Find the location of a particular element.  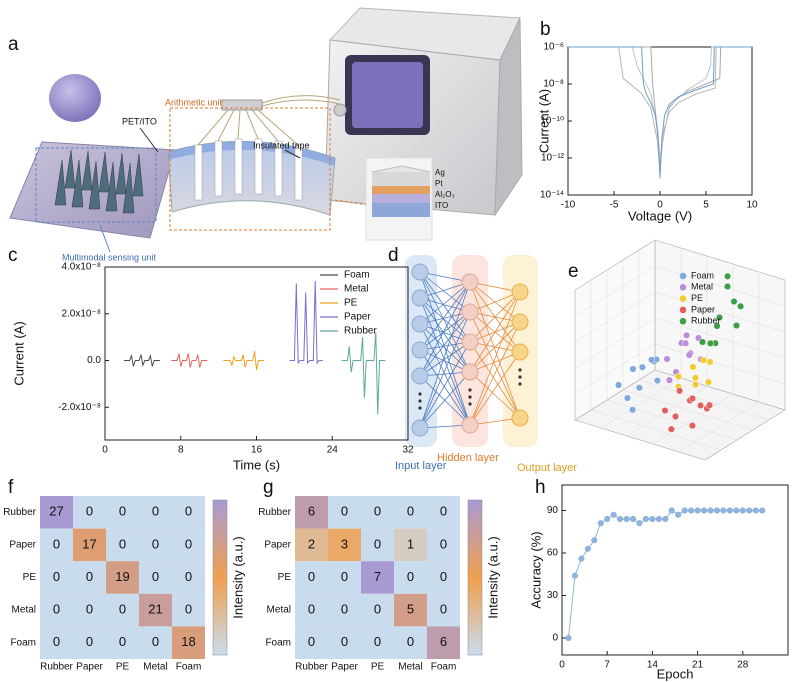

layer-al2o3 is located at coordinates (401, 198).